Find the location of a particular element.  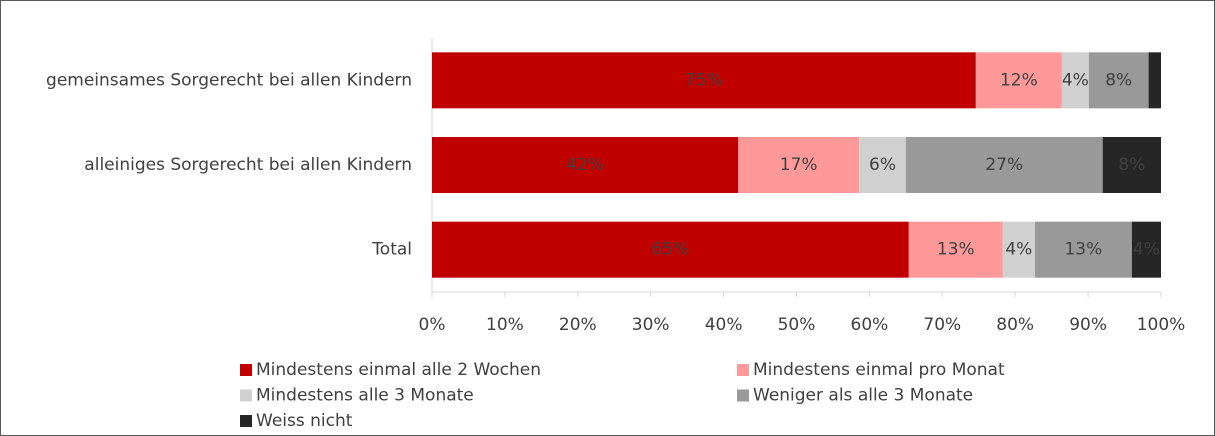

data-label: 27% is located at coordinates (1004, 165).